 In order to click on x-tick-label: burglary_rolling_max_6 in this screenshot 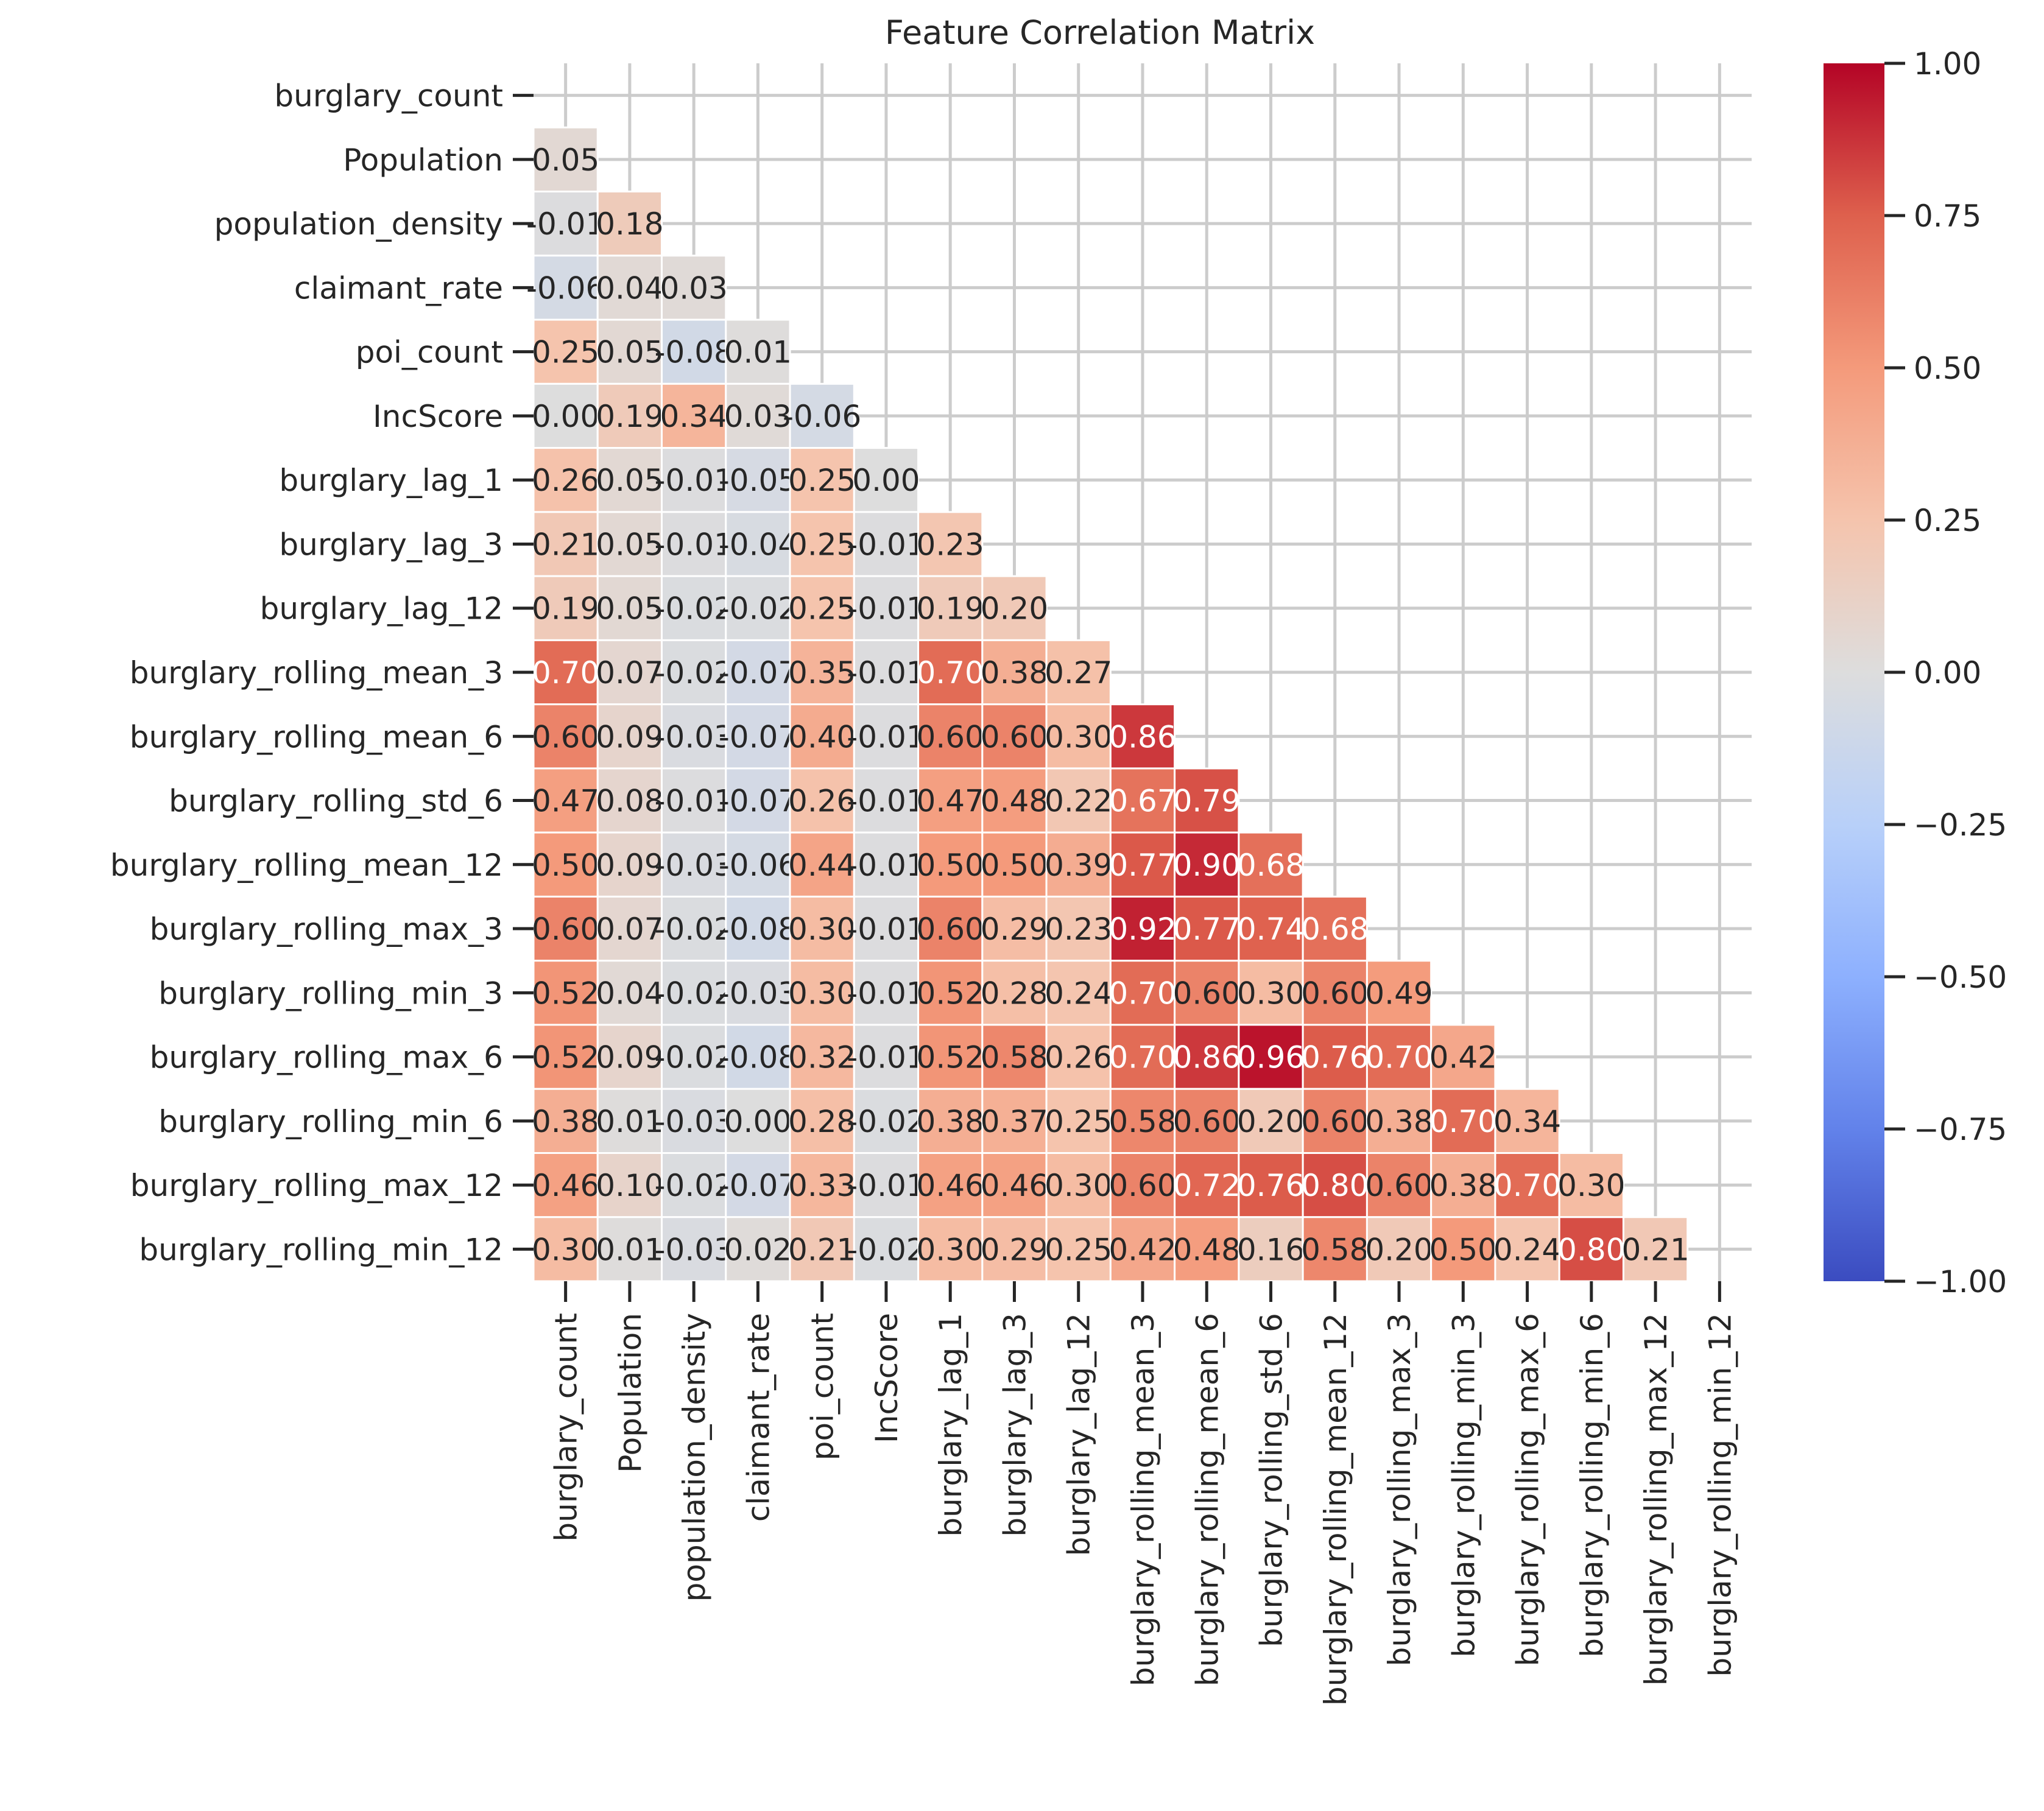, I will do `click(1528, 1489)`.